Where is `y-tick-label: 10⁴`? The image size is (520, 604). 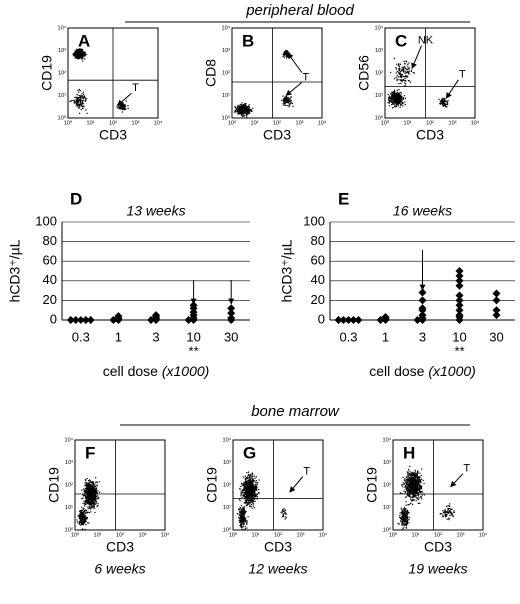 y-tick-label: 10⁴ is located at coordinates (226, 27).